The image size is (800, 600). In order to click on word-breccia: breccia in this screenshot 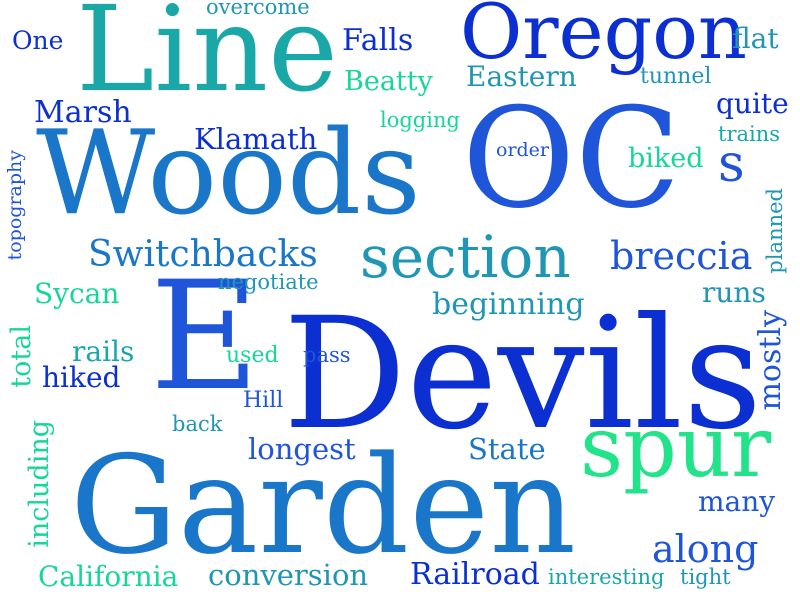, I will do `click(681, 256)`.